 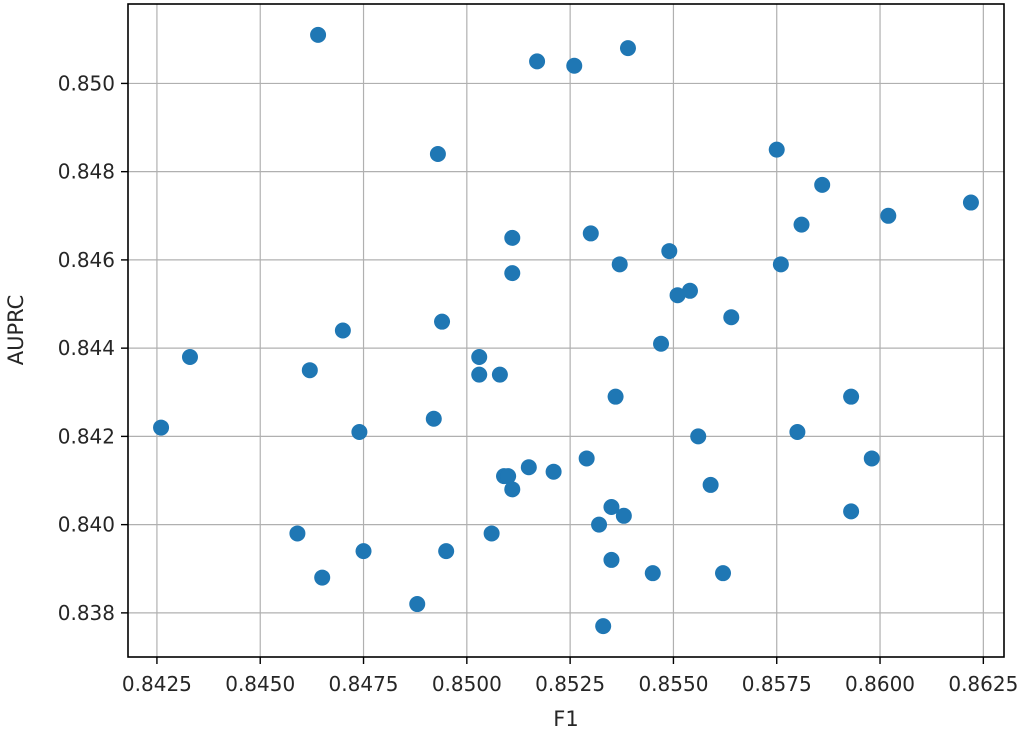 I want to click on y-axis-ticks: 0.838 0.840 0.842 0.844 0.846 0.848 0.850, so click(x=93, y=348).